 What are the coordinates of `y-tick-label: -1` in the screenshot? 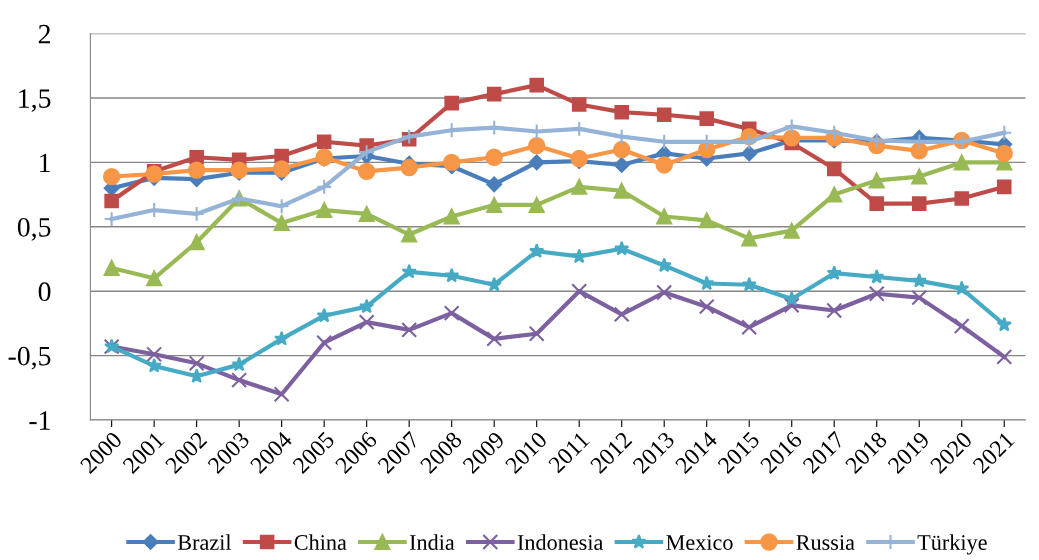 It's located at (39, 420).